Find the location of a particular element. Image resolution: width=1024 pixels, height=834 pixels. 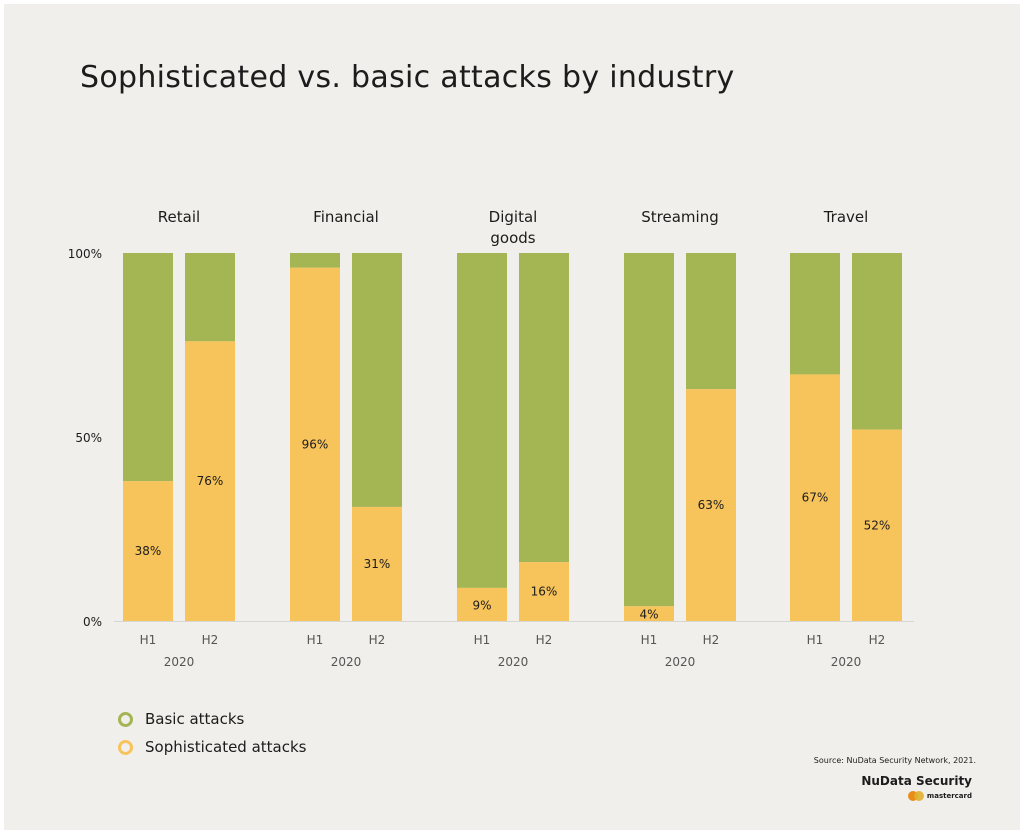

bar-sophisticated-travel-h2 is located at coordinates (877, 525).